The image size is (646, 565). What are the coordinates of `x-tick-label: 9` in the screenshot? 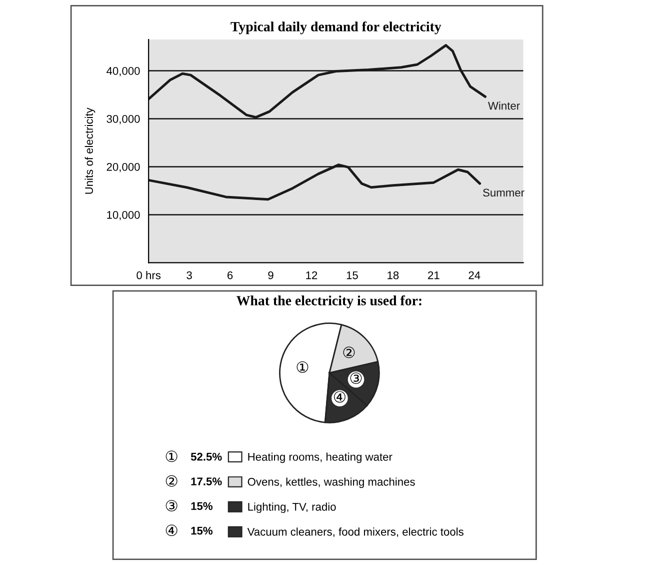 It's located at (271, 275).